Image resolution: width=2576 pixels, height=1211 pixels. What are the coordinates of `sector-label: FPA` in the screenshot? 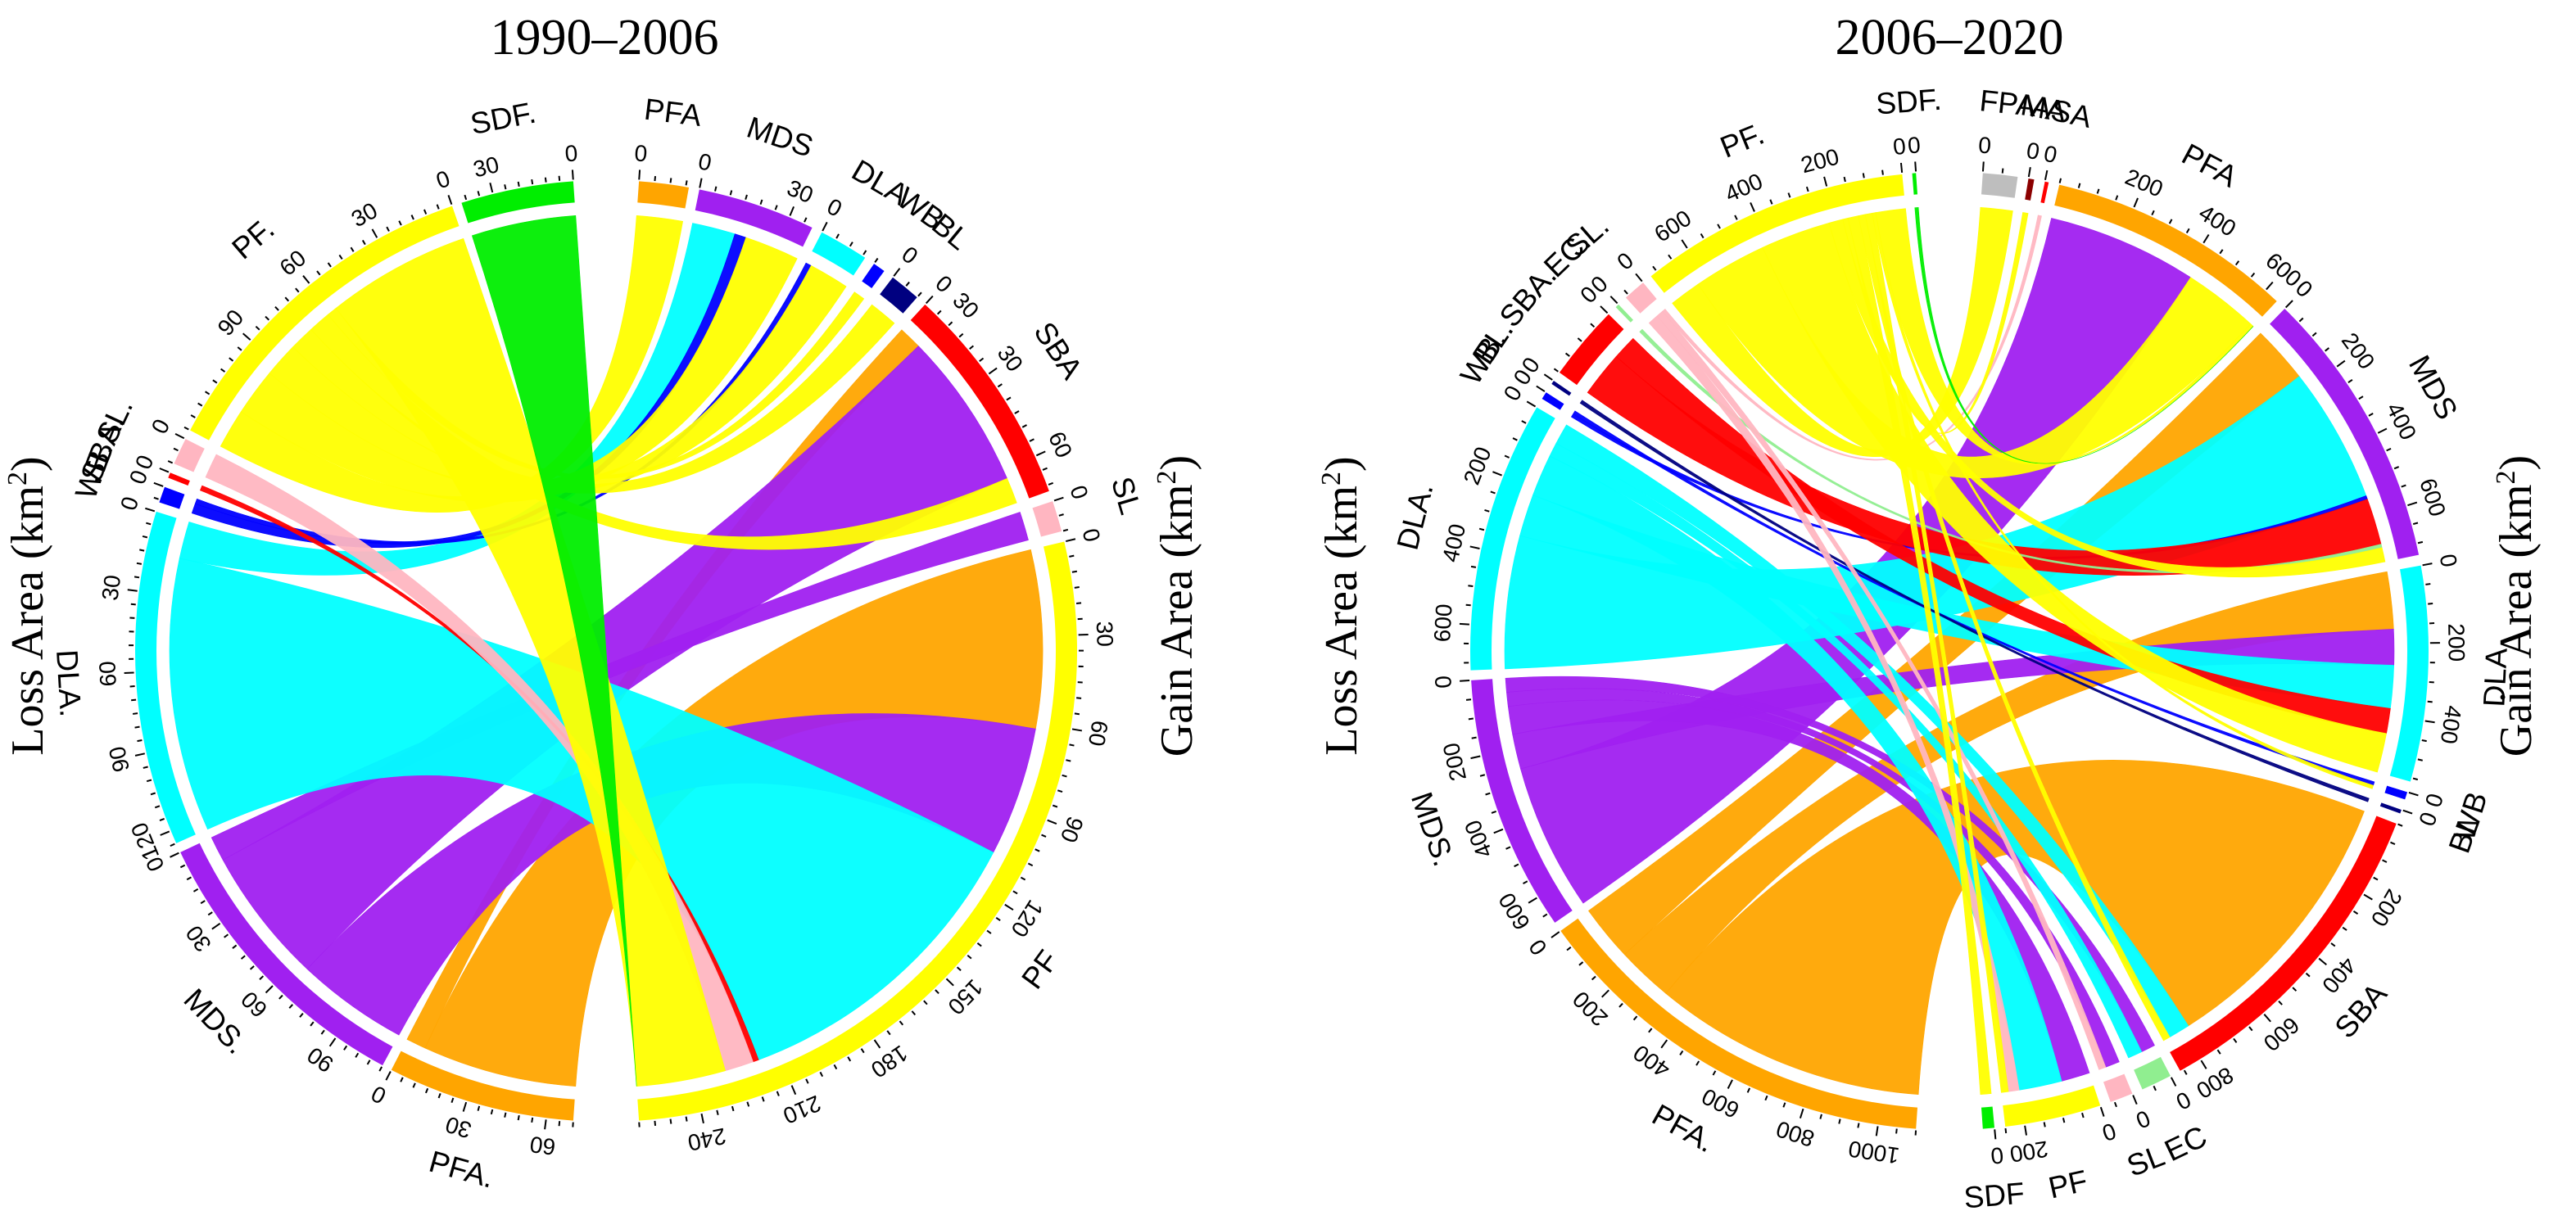 It's located at (2008, 103).